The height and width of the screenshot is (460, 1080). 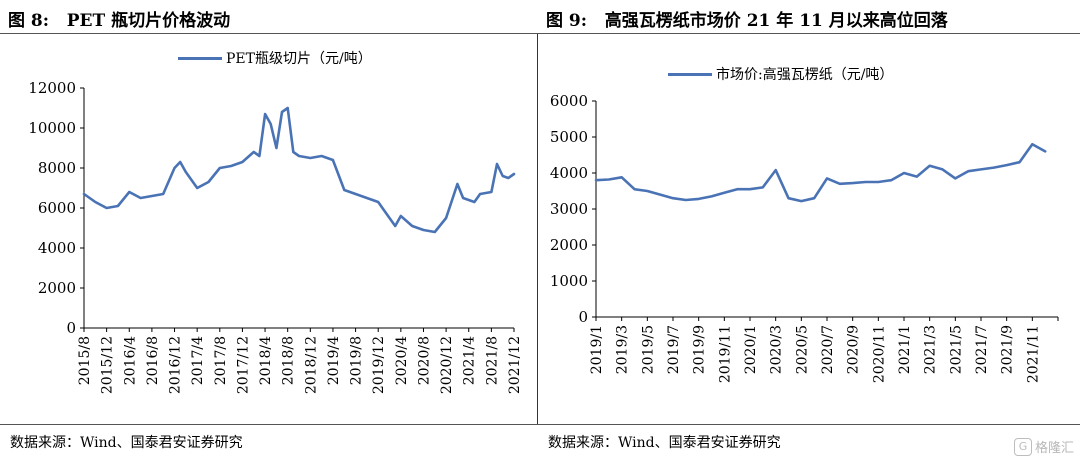 What do you see at coordinates (956, 349) in the screenshot?
I see `x-tick-label: 2021/5` at bounding box center [956, 349].